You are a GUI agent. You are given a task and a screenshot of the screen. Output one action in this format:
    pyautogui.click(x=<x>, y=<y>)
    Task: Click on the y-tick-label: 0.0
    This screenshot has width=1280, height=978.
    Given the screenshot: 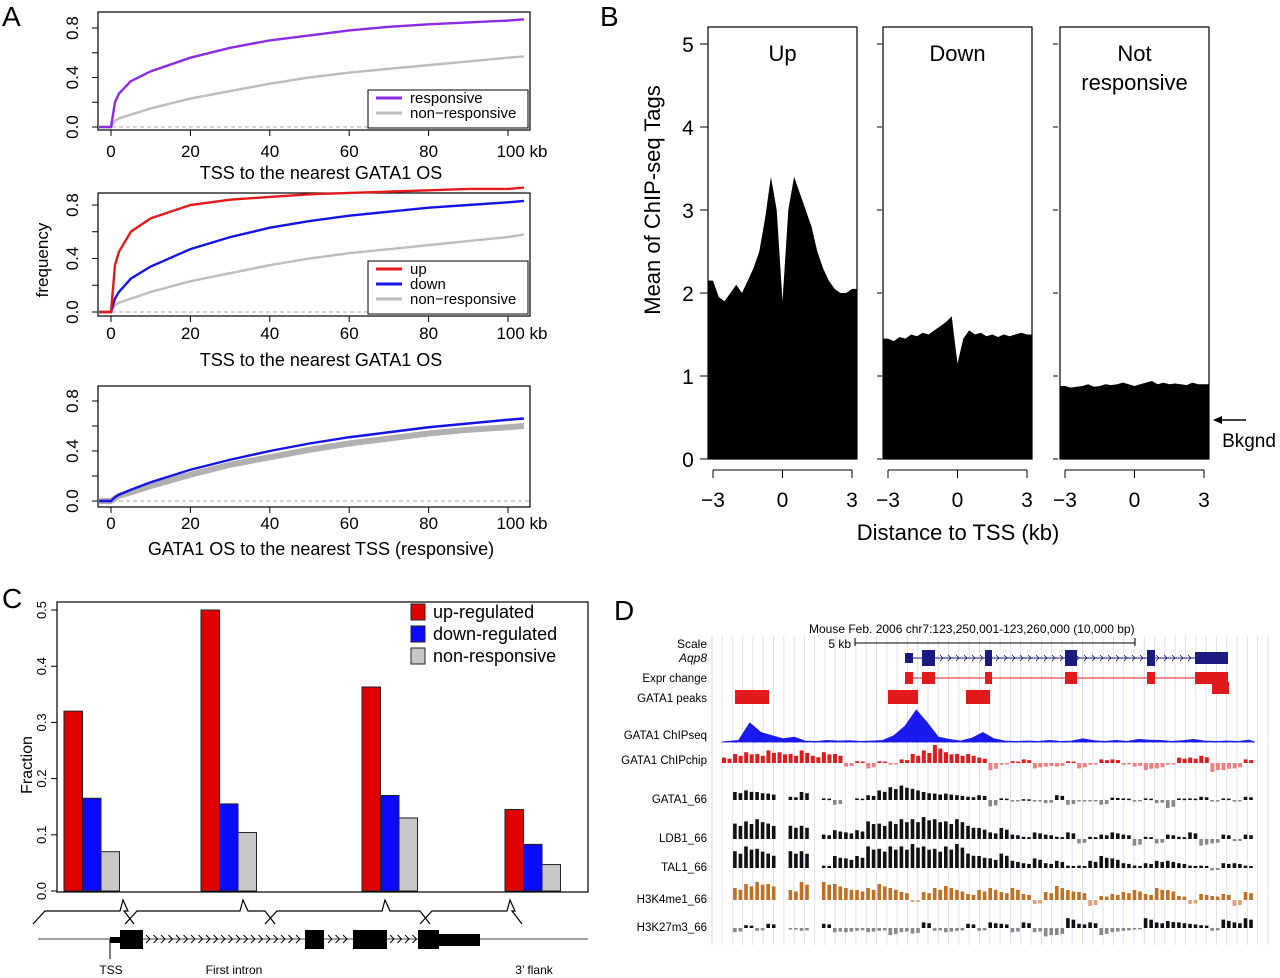 What is the action you would take?
    pyautogui.click(x=72, y=312)
    